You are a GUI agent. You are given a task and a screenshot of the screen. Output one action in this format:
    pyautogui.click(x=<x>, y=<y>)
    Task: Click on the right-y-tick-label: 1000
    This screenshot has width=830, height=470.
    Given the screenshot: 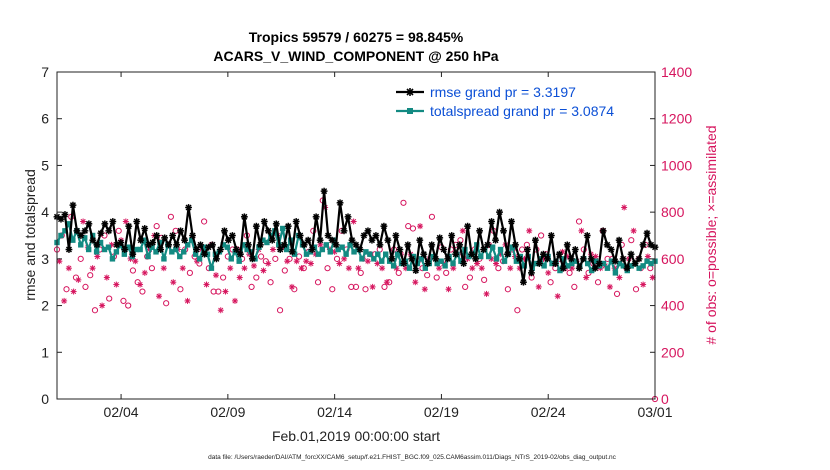 What is the action you would take?
    pyautogui.click(x=676, y=165)
    